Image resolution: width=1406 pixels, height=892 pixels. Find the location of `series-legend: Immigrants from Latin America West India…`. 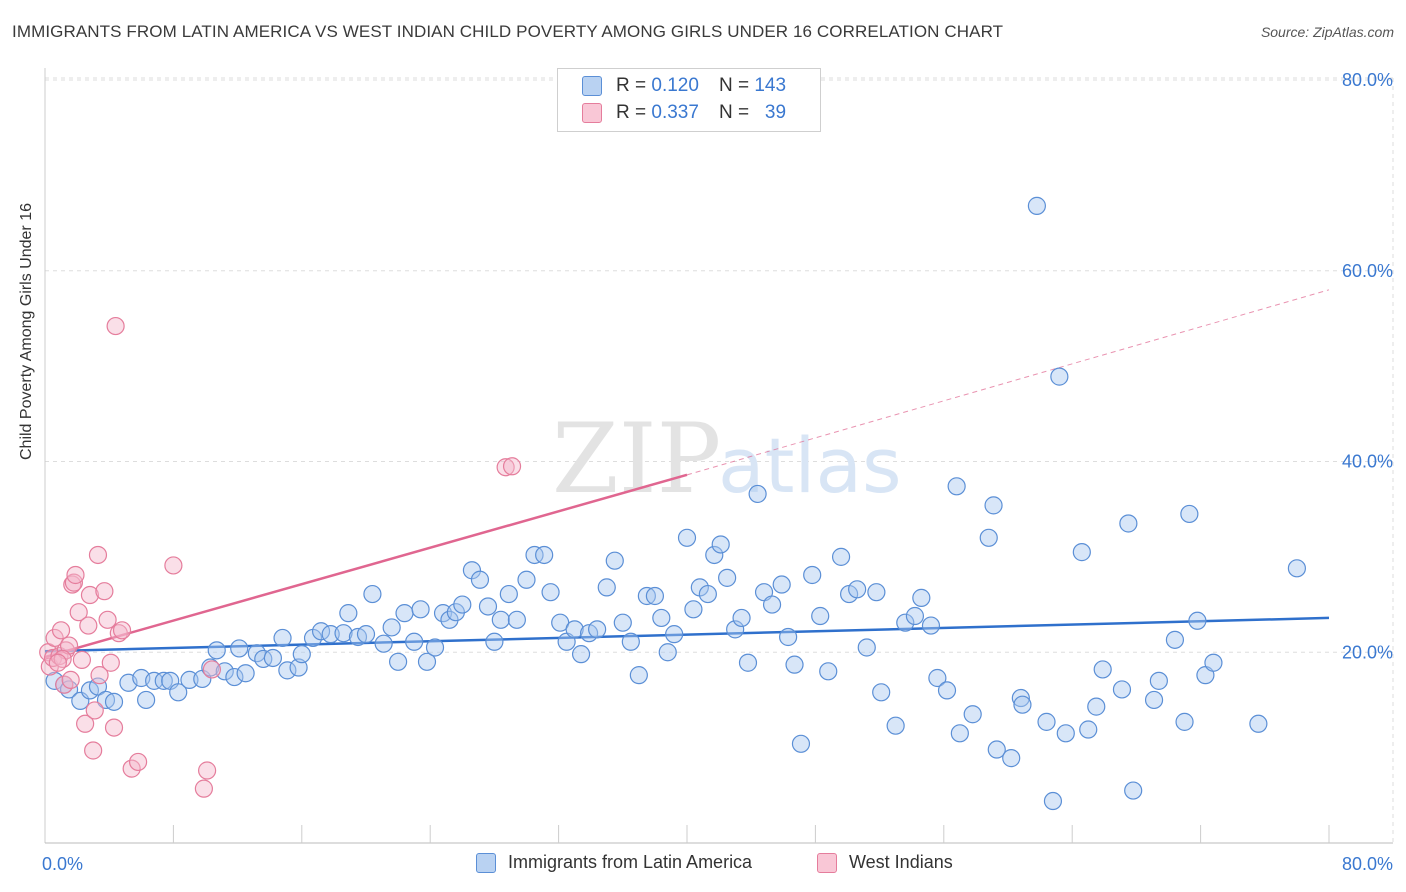

series-legend: Immigrants from Latin America West India… is located at coordinates (703, 865).